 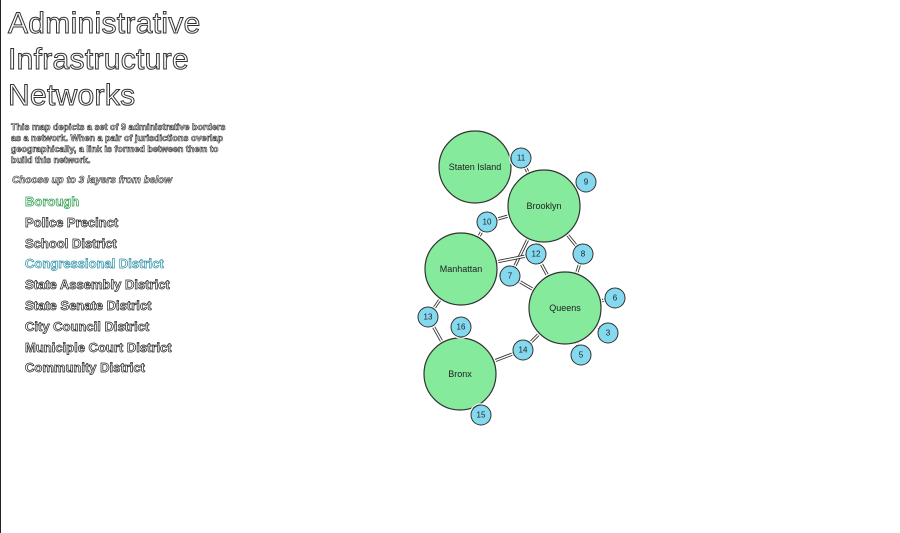 I want to click on district-label: 14, so click(x=523, y=350).